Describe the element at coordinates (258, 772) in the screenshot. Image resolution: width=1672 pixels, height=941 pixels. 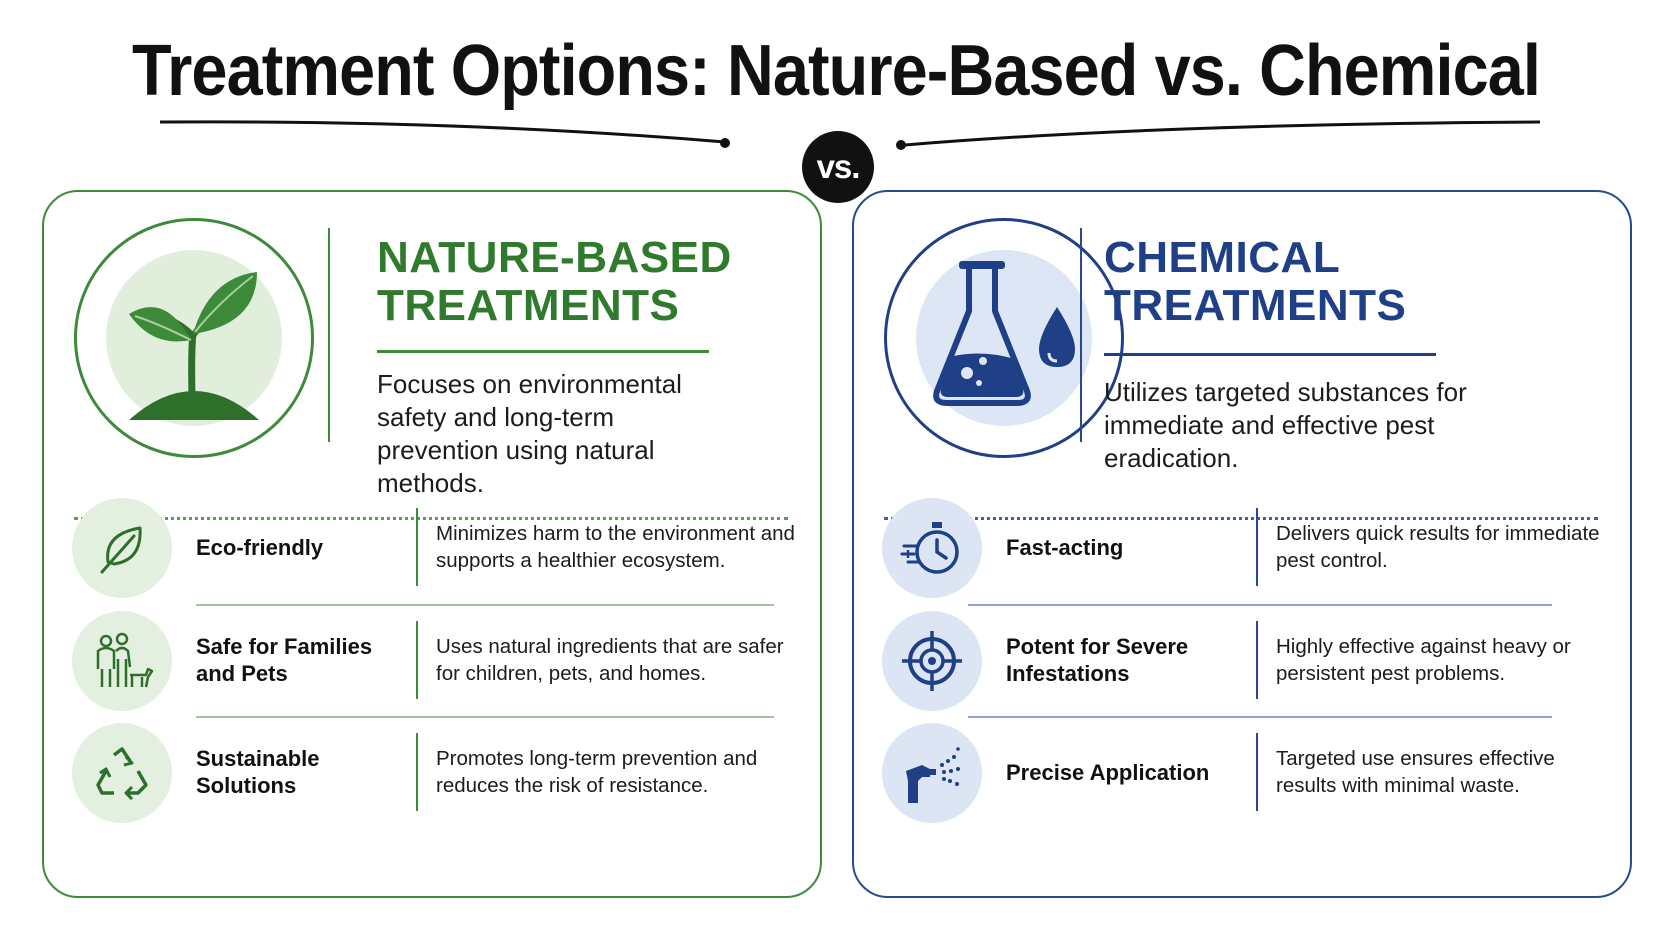
I see `feature-name: Sustainable Solutions` at that location.